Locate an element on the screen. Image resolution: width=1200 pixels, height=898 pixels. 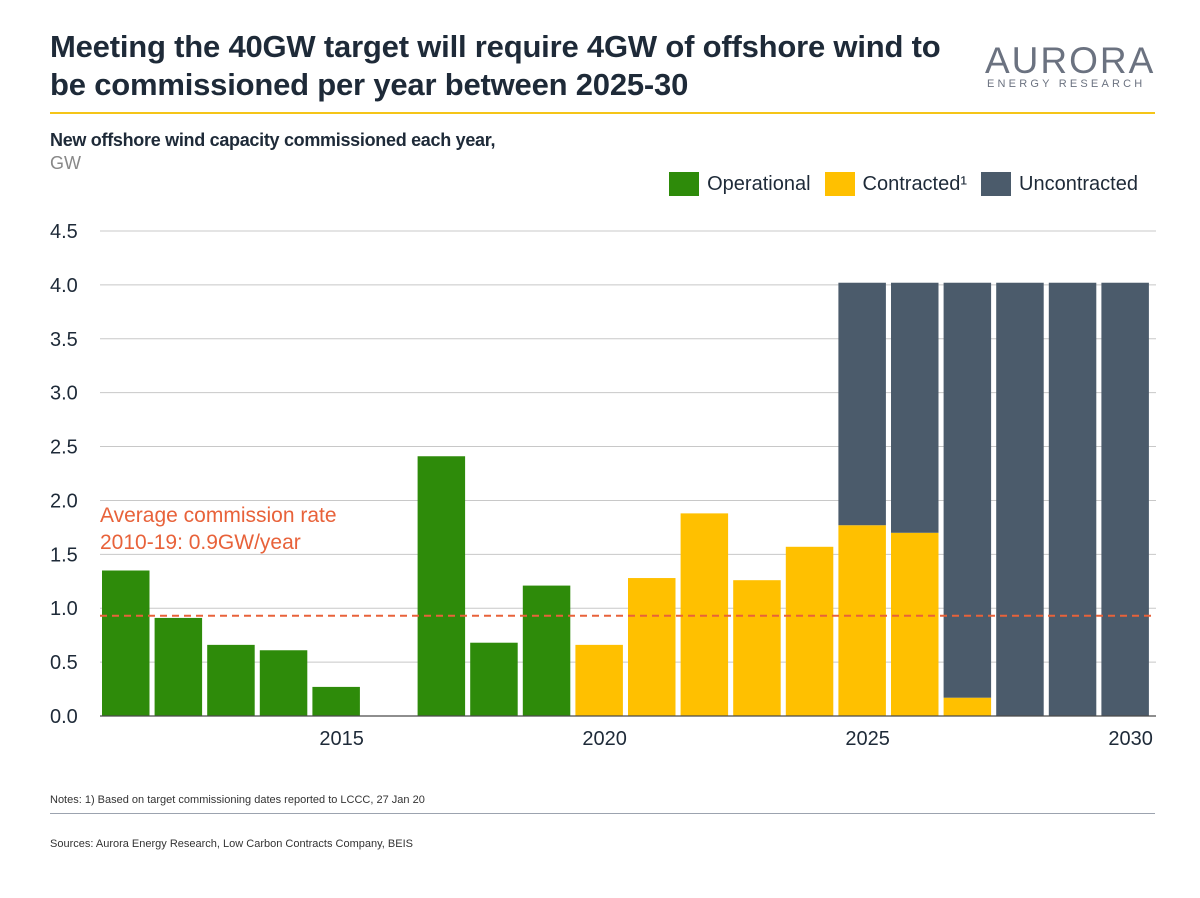
average-label: Average commission rate is located at coordinates (218, 515).